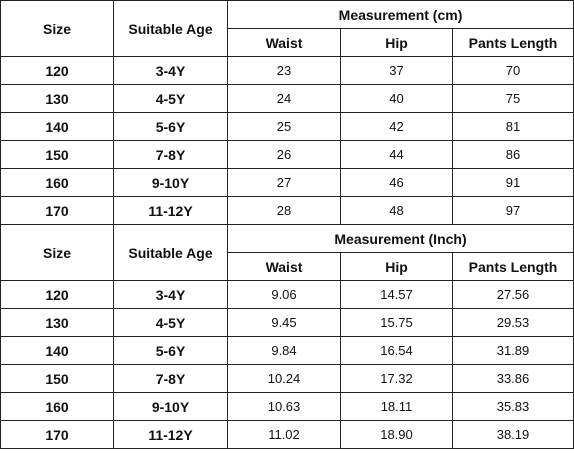 The height and width of the screenshot is (453, 574). What do you see at coordinates (284, 322) in the screenshot?
I see `data-cell: 9.45` at bounding box center [284, 322].